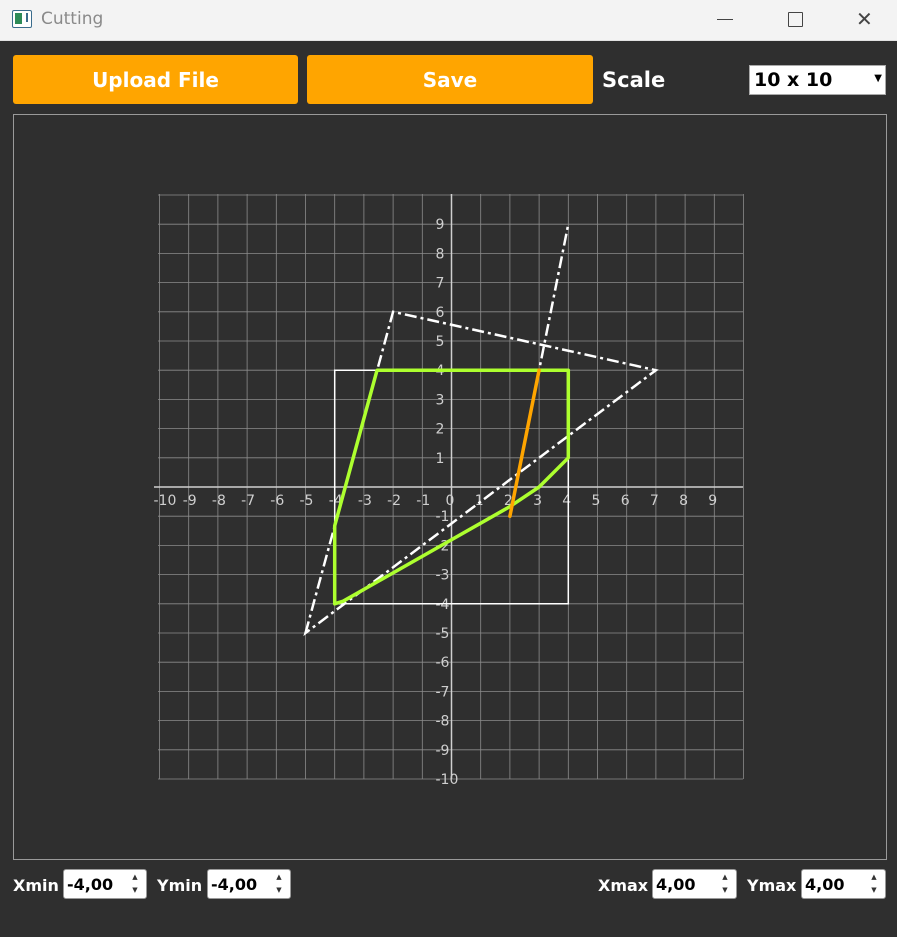 This screenshot has width=897, height=937. I want to click on scale-select-value: 10 x 10, so click(793, 80).